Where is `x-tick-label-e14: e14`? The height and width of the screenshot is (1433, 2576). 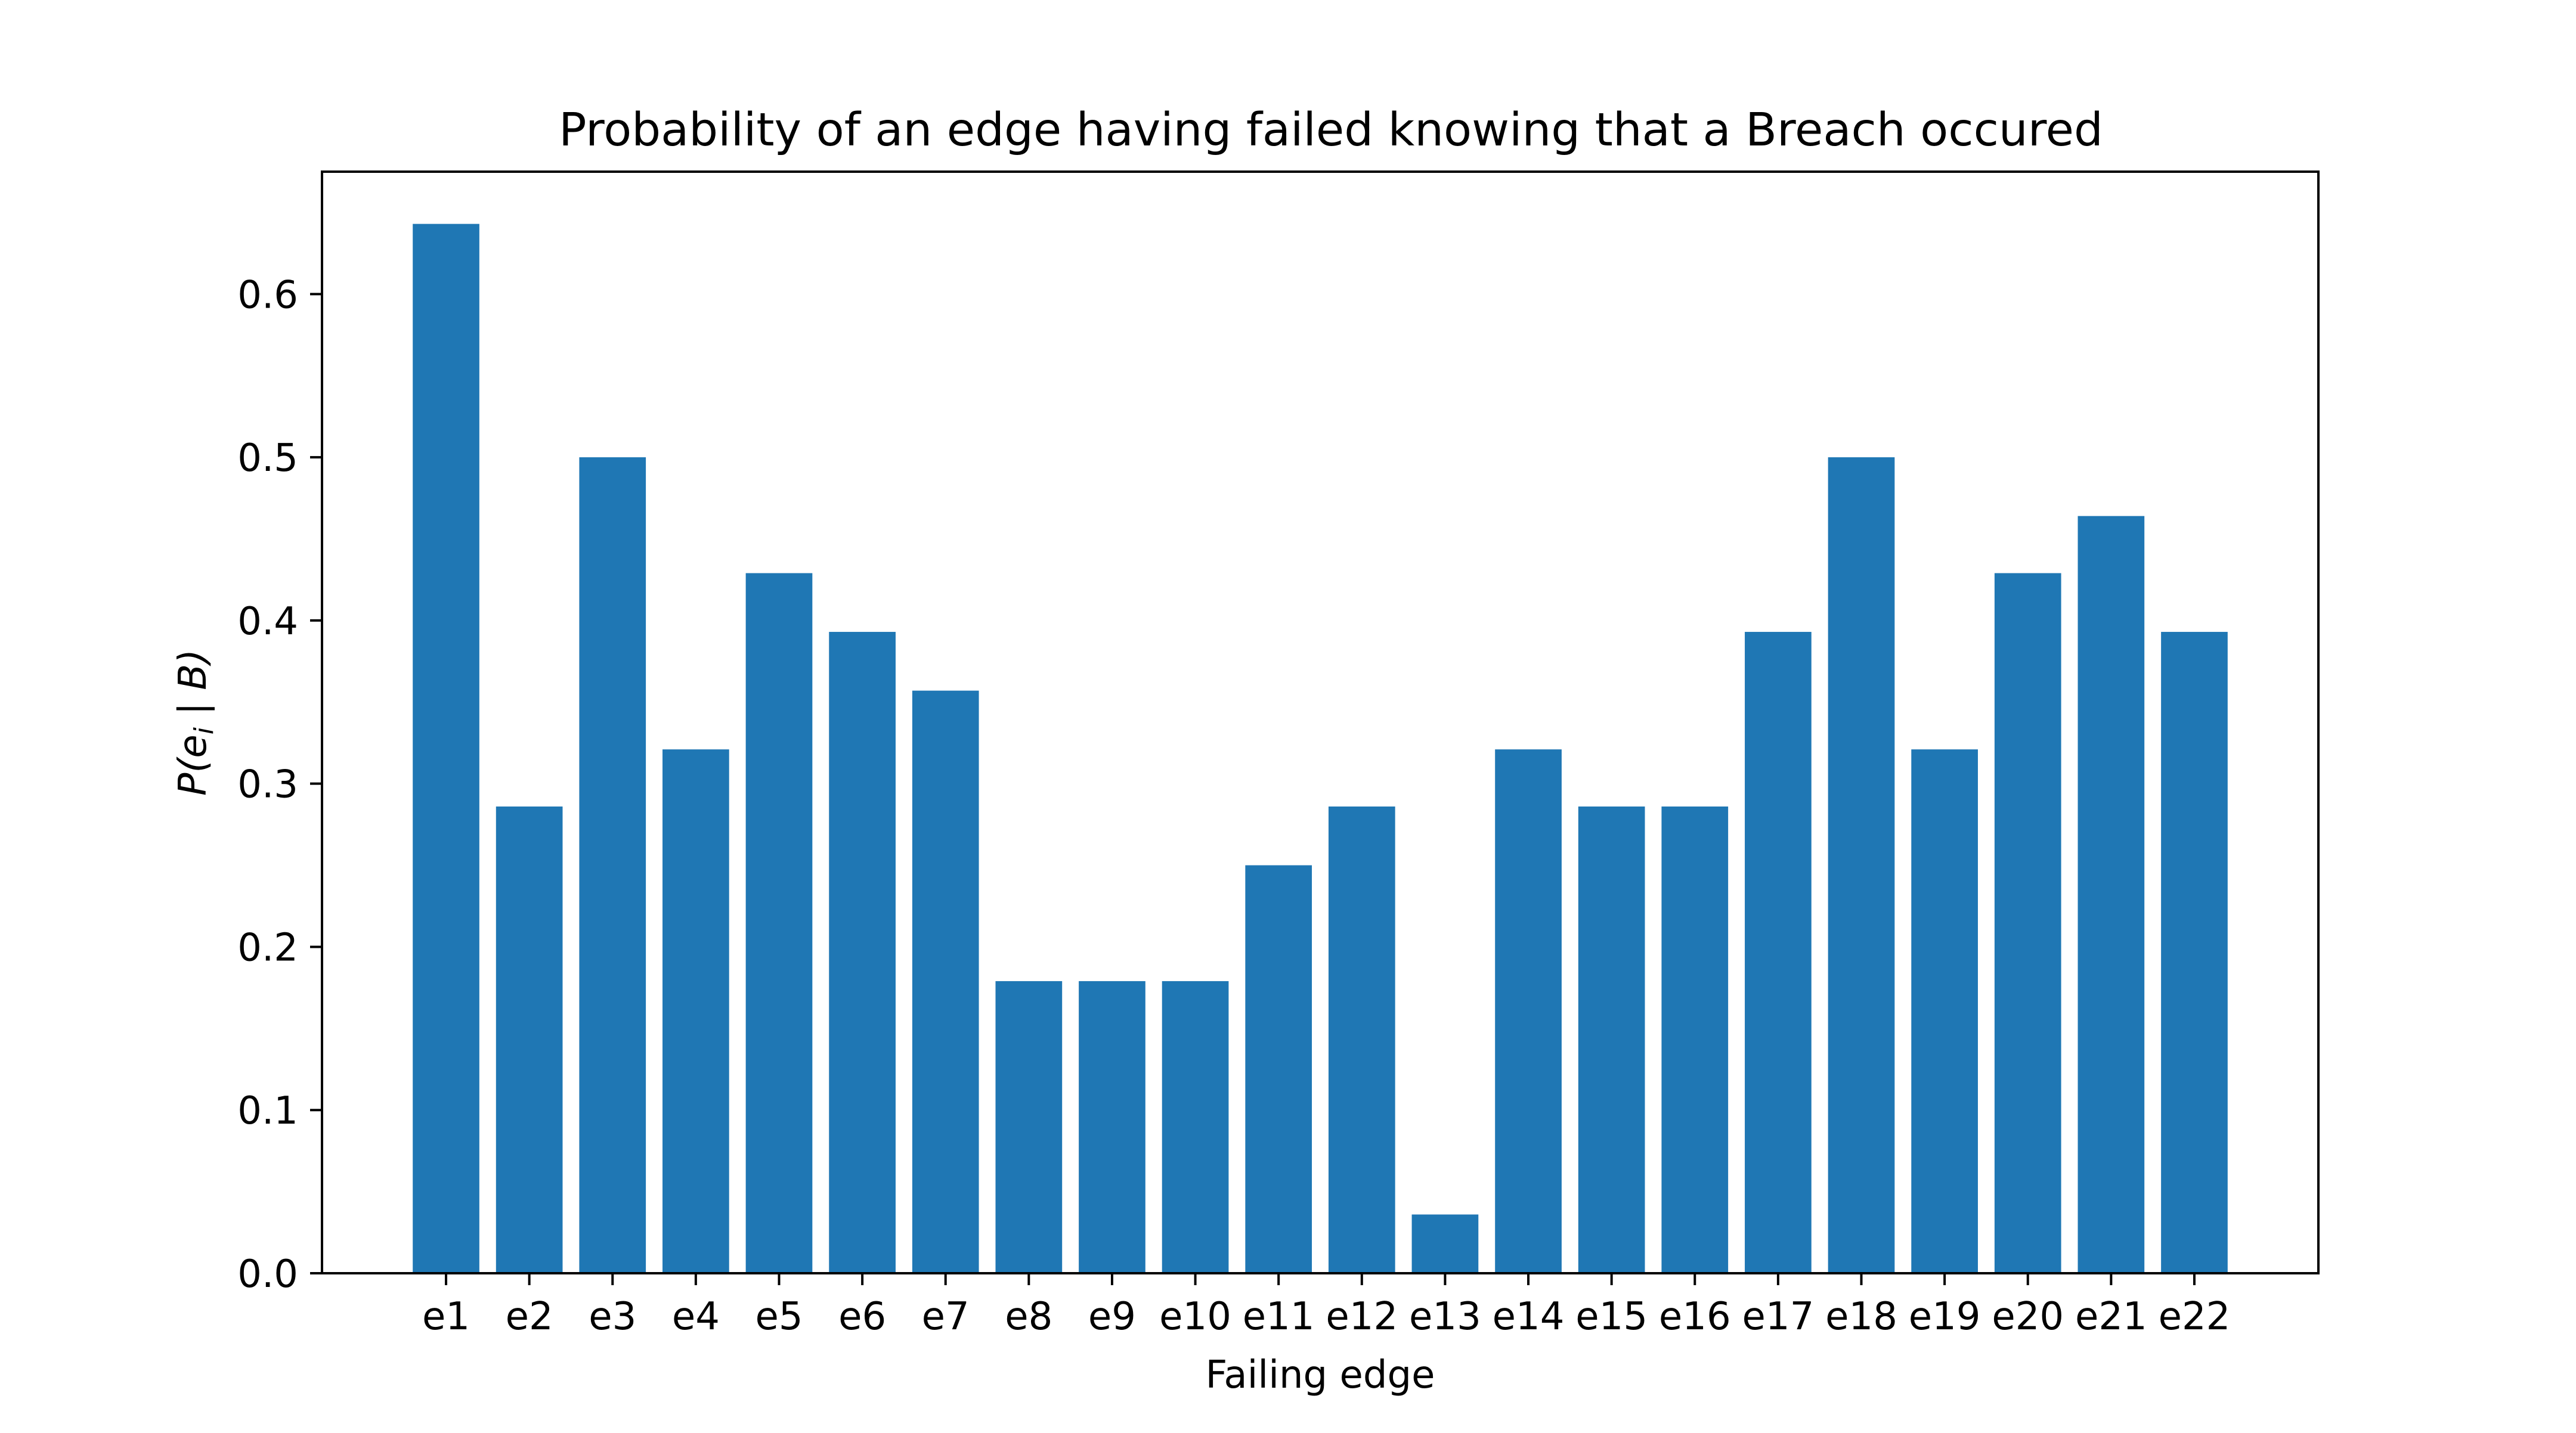
x-tick-label-e14: e14 is located at coordinates (1529, 1317).